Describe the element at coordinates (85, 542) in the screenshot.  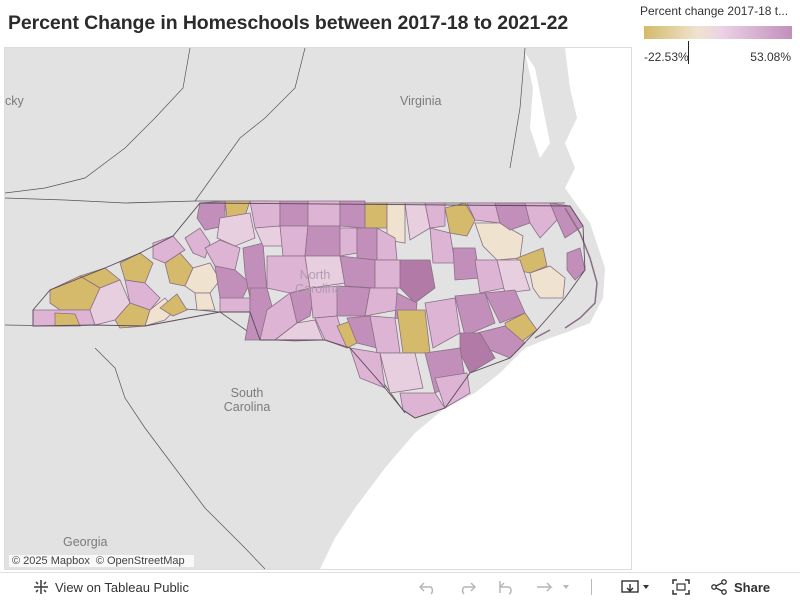
I see `place-label-georgia: Georgia` at that location.